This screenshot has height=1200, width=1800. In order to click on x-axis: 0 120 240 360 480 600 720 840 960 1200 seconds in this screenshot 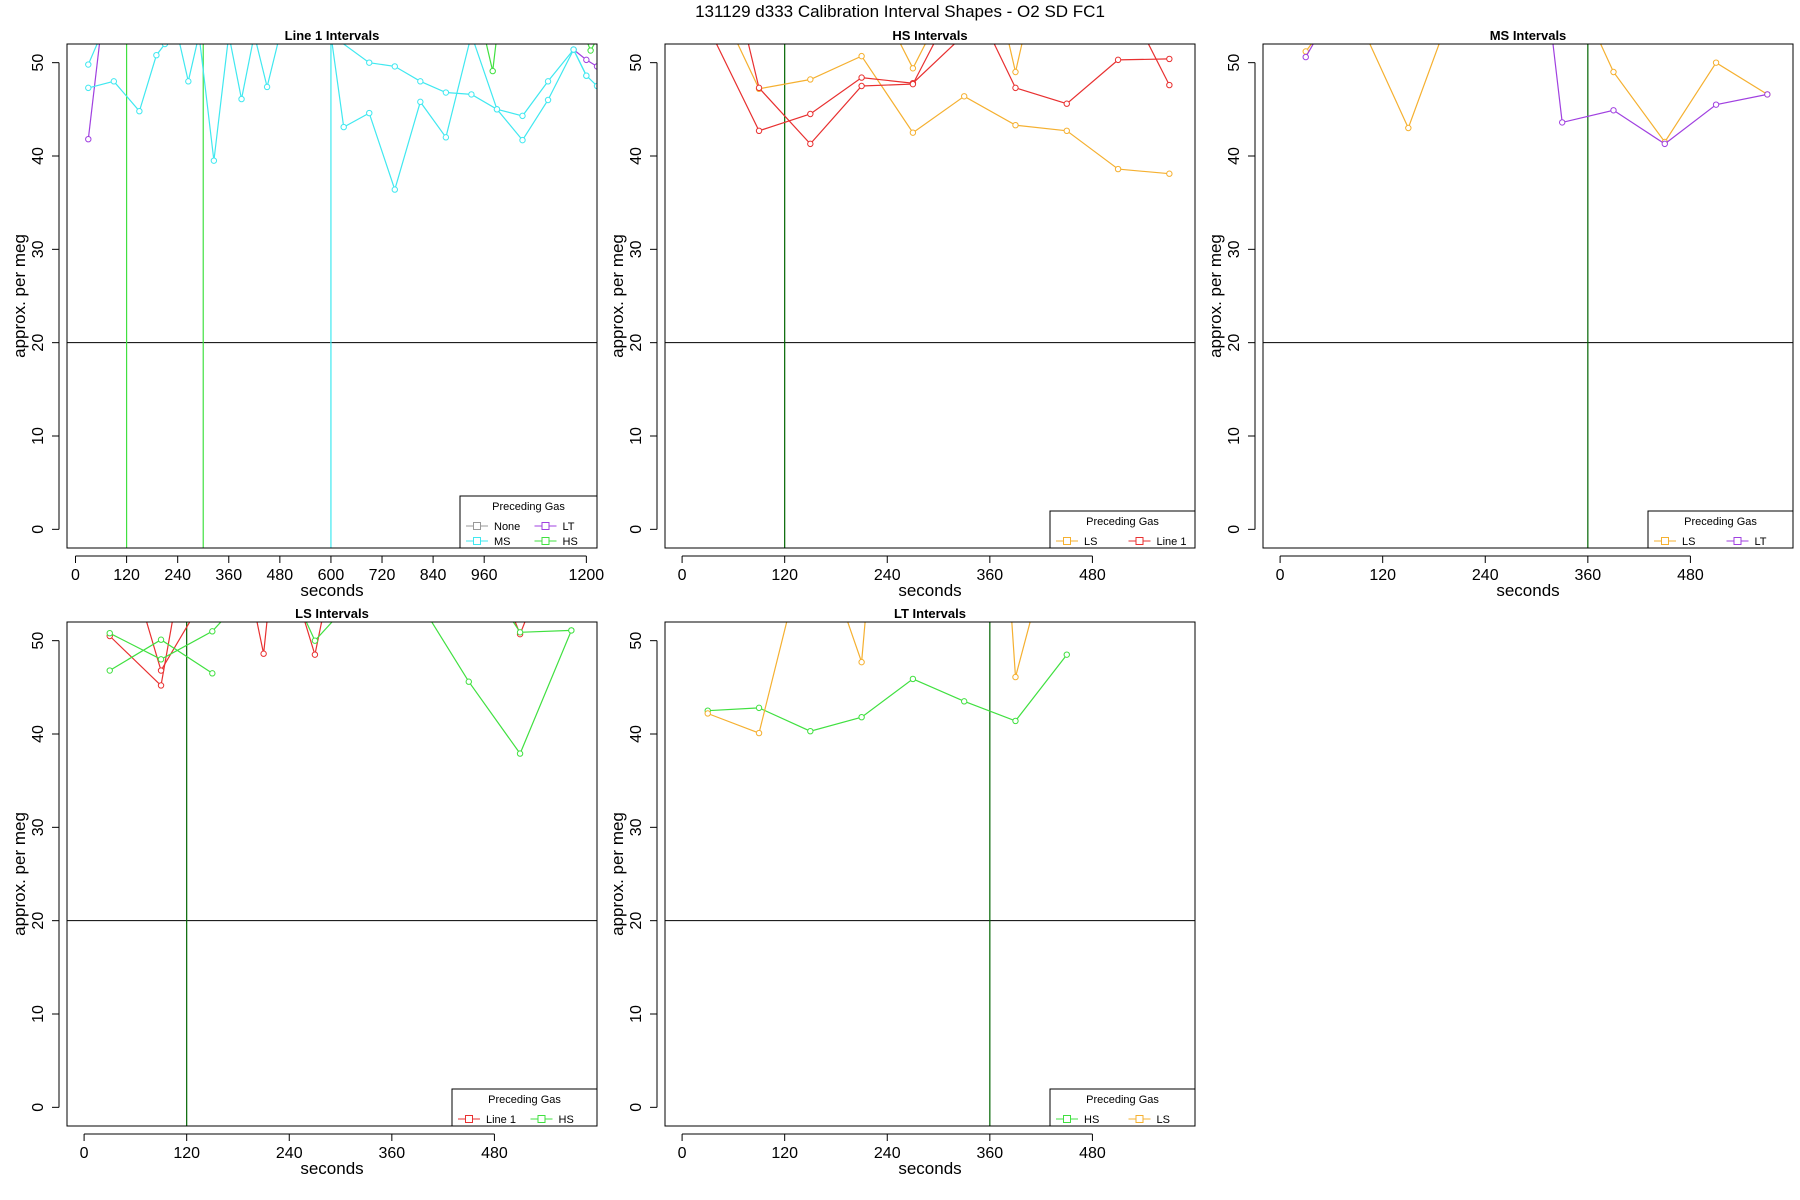, I will do `click(338, 577)`.